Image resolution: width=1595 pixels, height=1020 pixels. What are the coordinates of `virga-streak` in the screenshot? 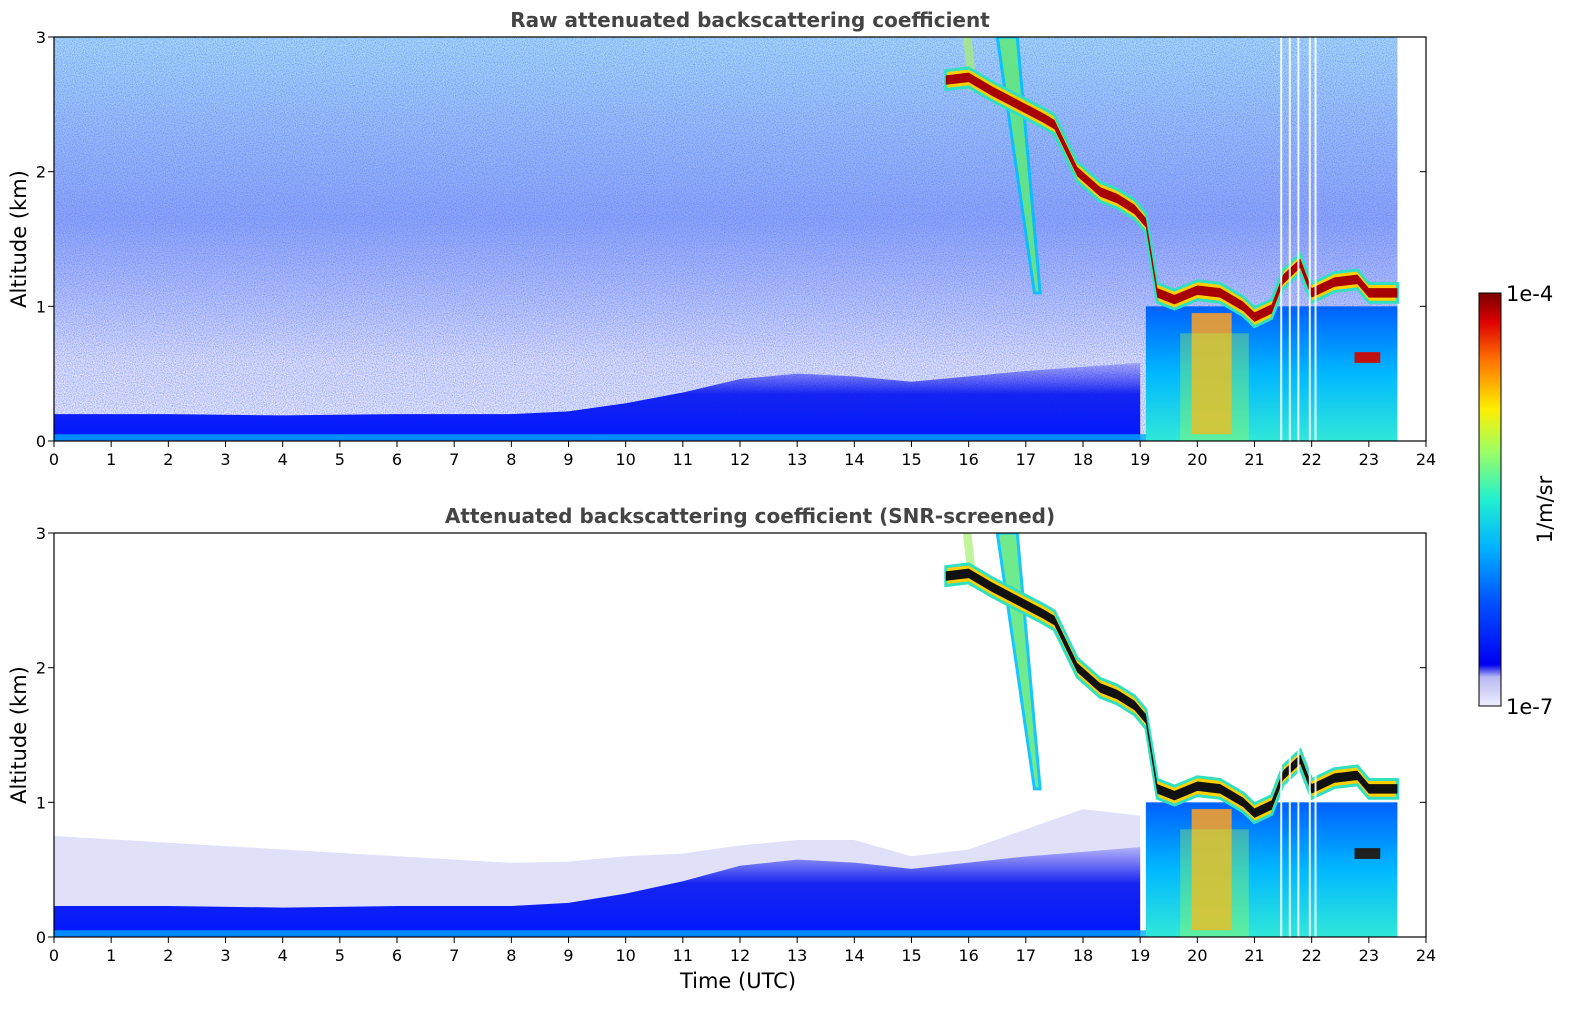 It's located at (1018, 662).